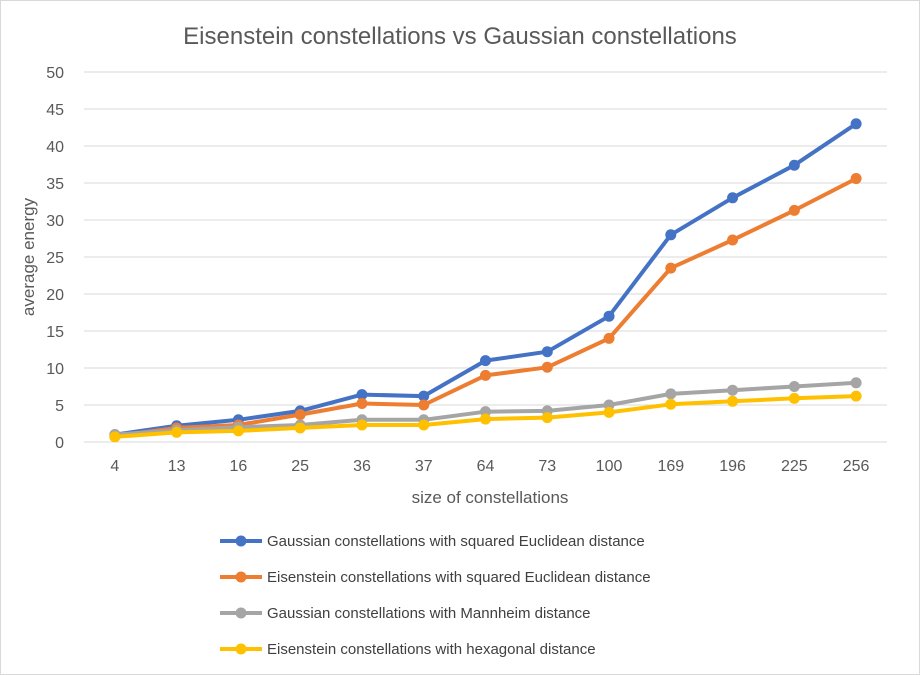  I want to click on y-tick-label: 5, so click(59, 406).